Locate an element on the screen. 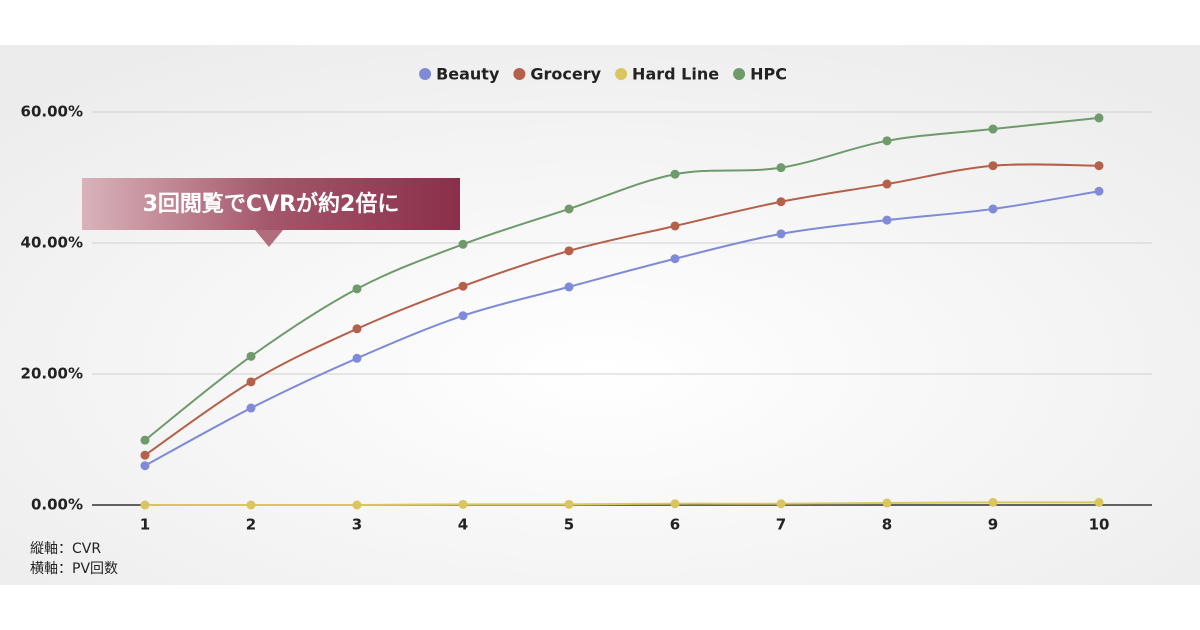 The width and height of the screenshot is (1200, 630). x-tick-label: 8 is located at coordinates (887, 525).